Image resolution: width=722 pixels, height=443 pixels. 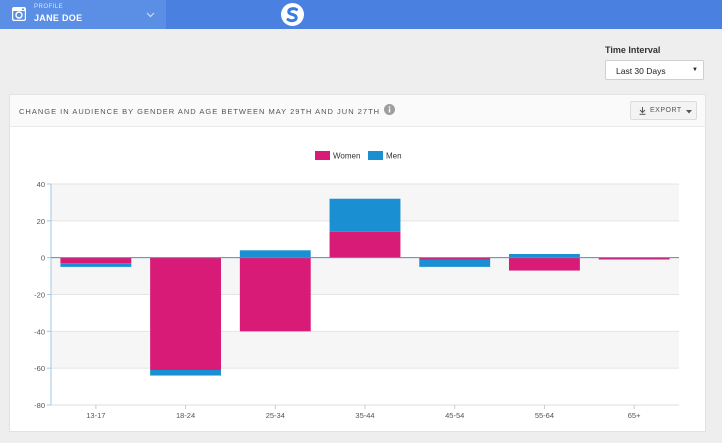 What do you see at coordinates (389, 109) in the screenshot?
I see `info-icon` at bounding box center [389, 109].